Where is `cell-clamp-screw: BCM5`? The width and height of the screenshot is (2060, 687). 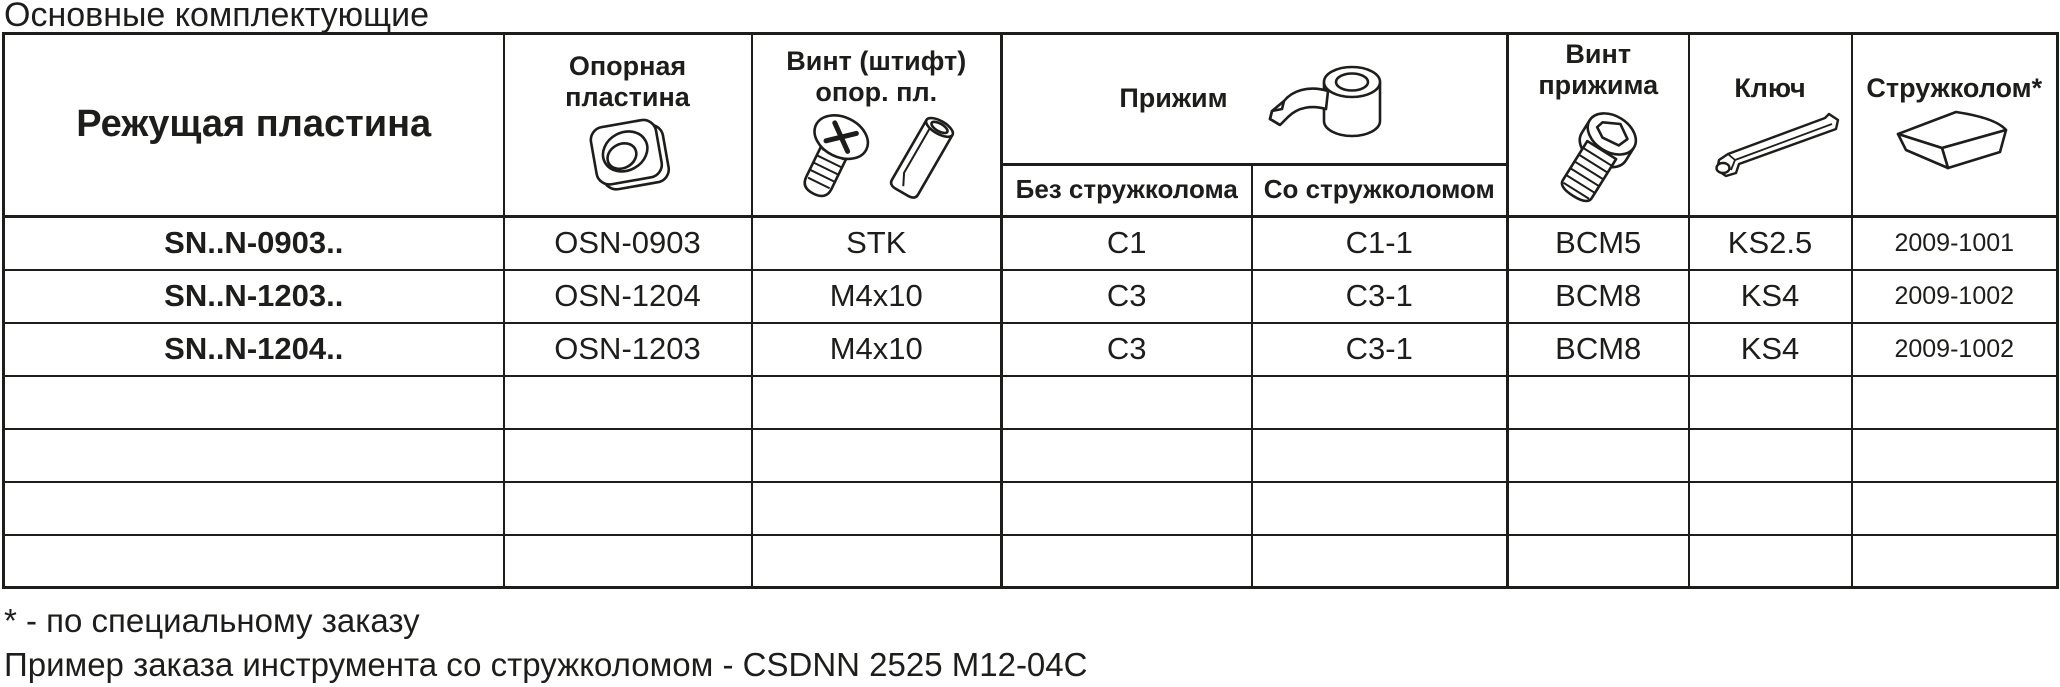 cell-clamp-screw: BCM5 is located at coordinates (1598, 243).